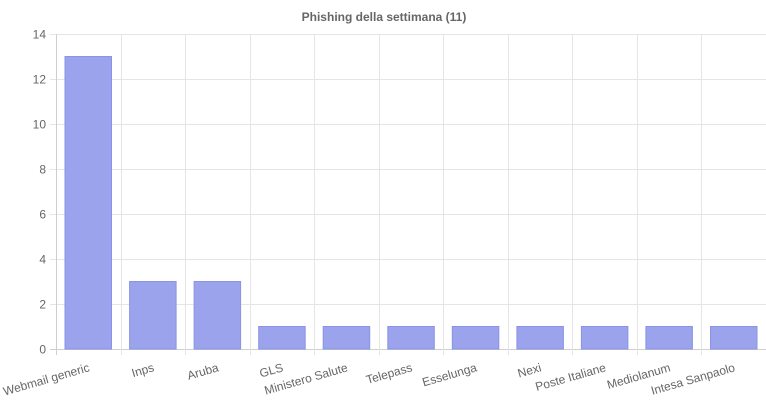 The image size is (766, 405). I want to click on x-tick-label: Nexi, so click(529, 370).